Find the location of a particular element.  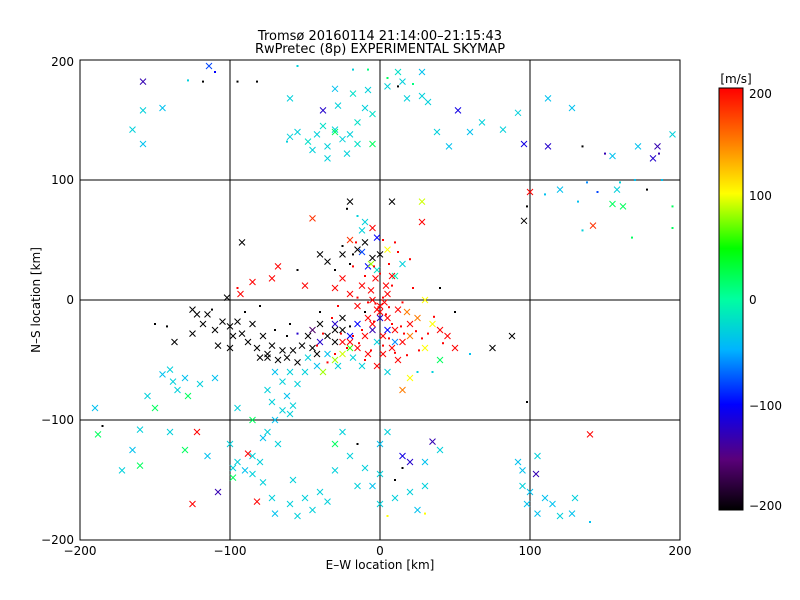

x-tick-labels: −200 −100 0 100 200 is located at coordinates (378, 551).